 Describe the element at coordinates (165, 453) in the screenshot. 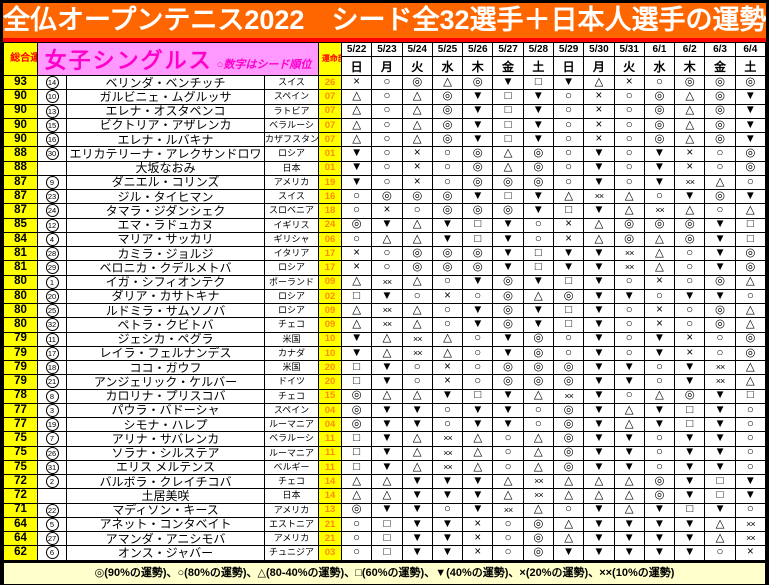

I see `player-name: ソラナ・シルステア` at that location.